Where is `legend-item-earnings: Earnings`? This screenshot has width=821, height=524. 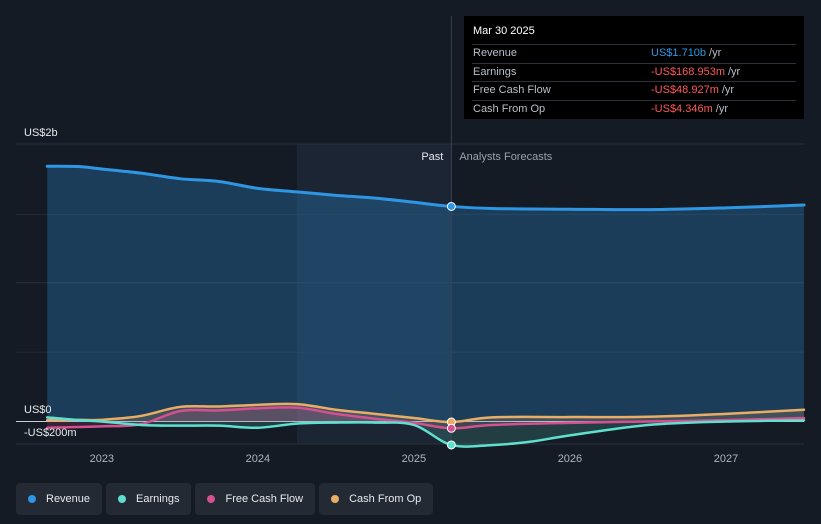
legend-item-earnings: Earnings is located at coordinates (149, 499).